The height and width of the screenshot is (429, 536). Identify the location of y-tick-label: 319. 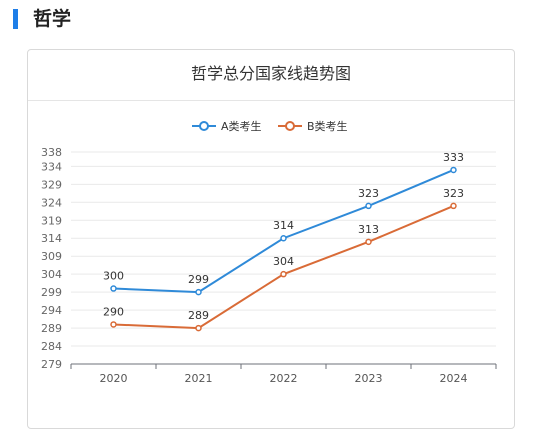
(51, 220).